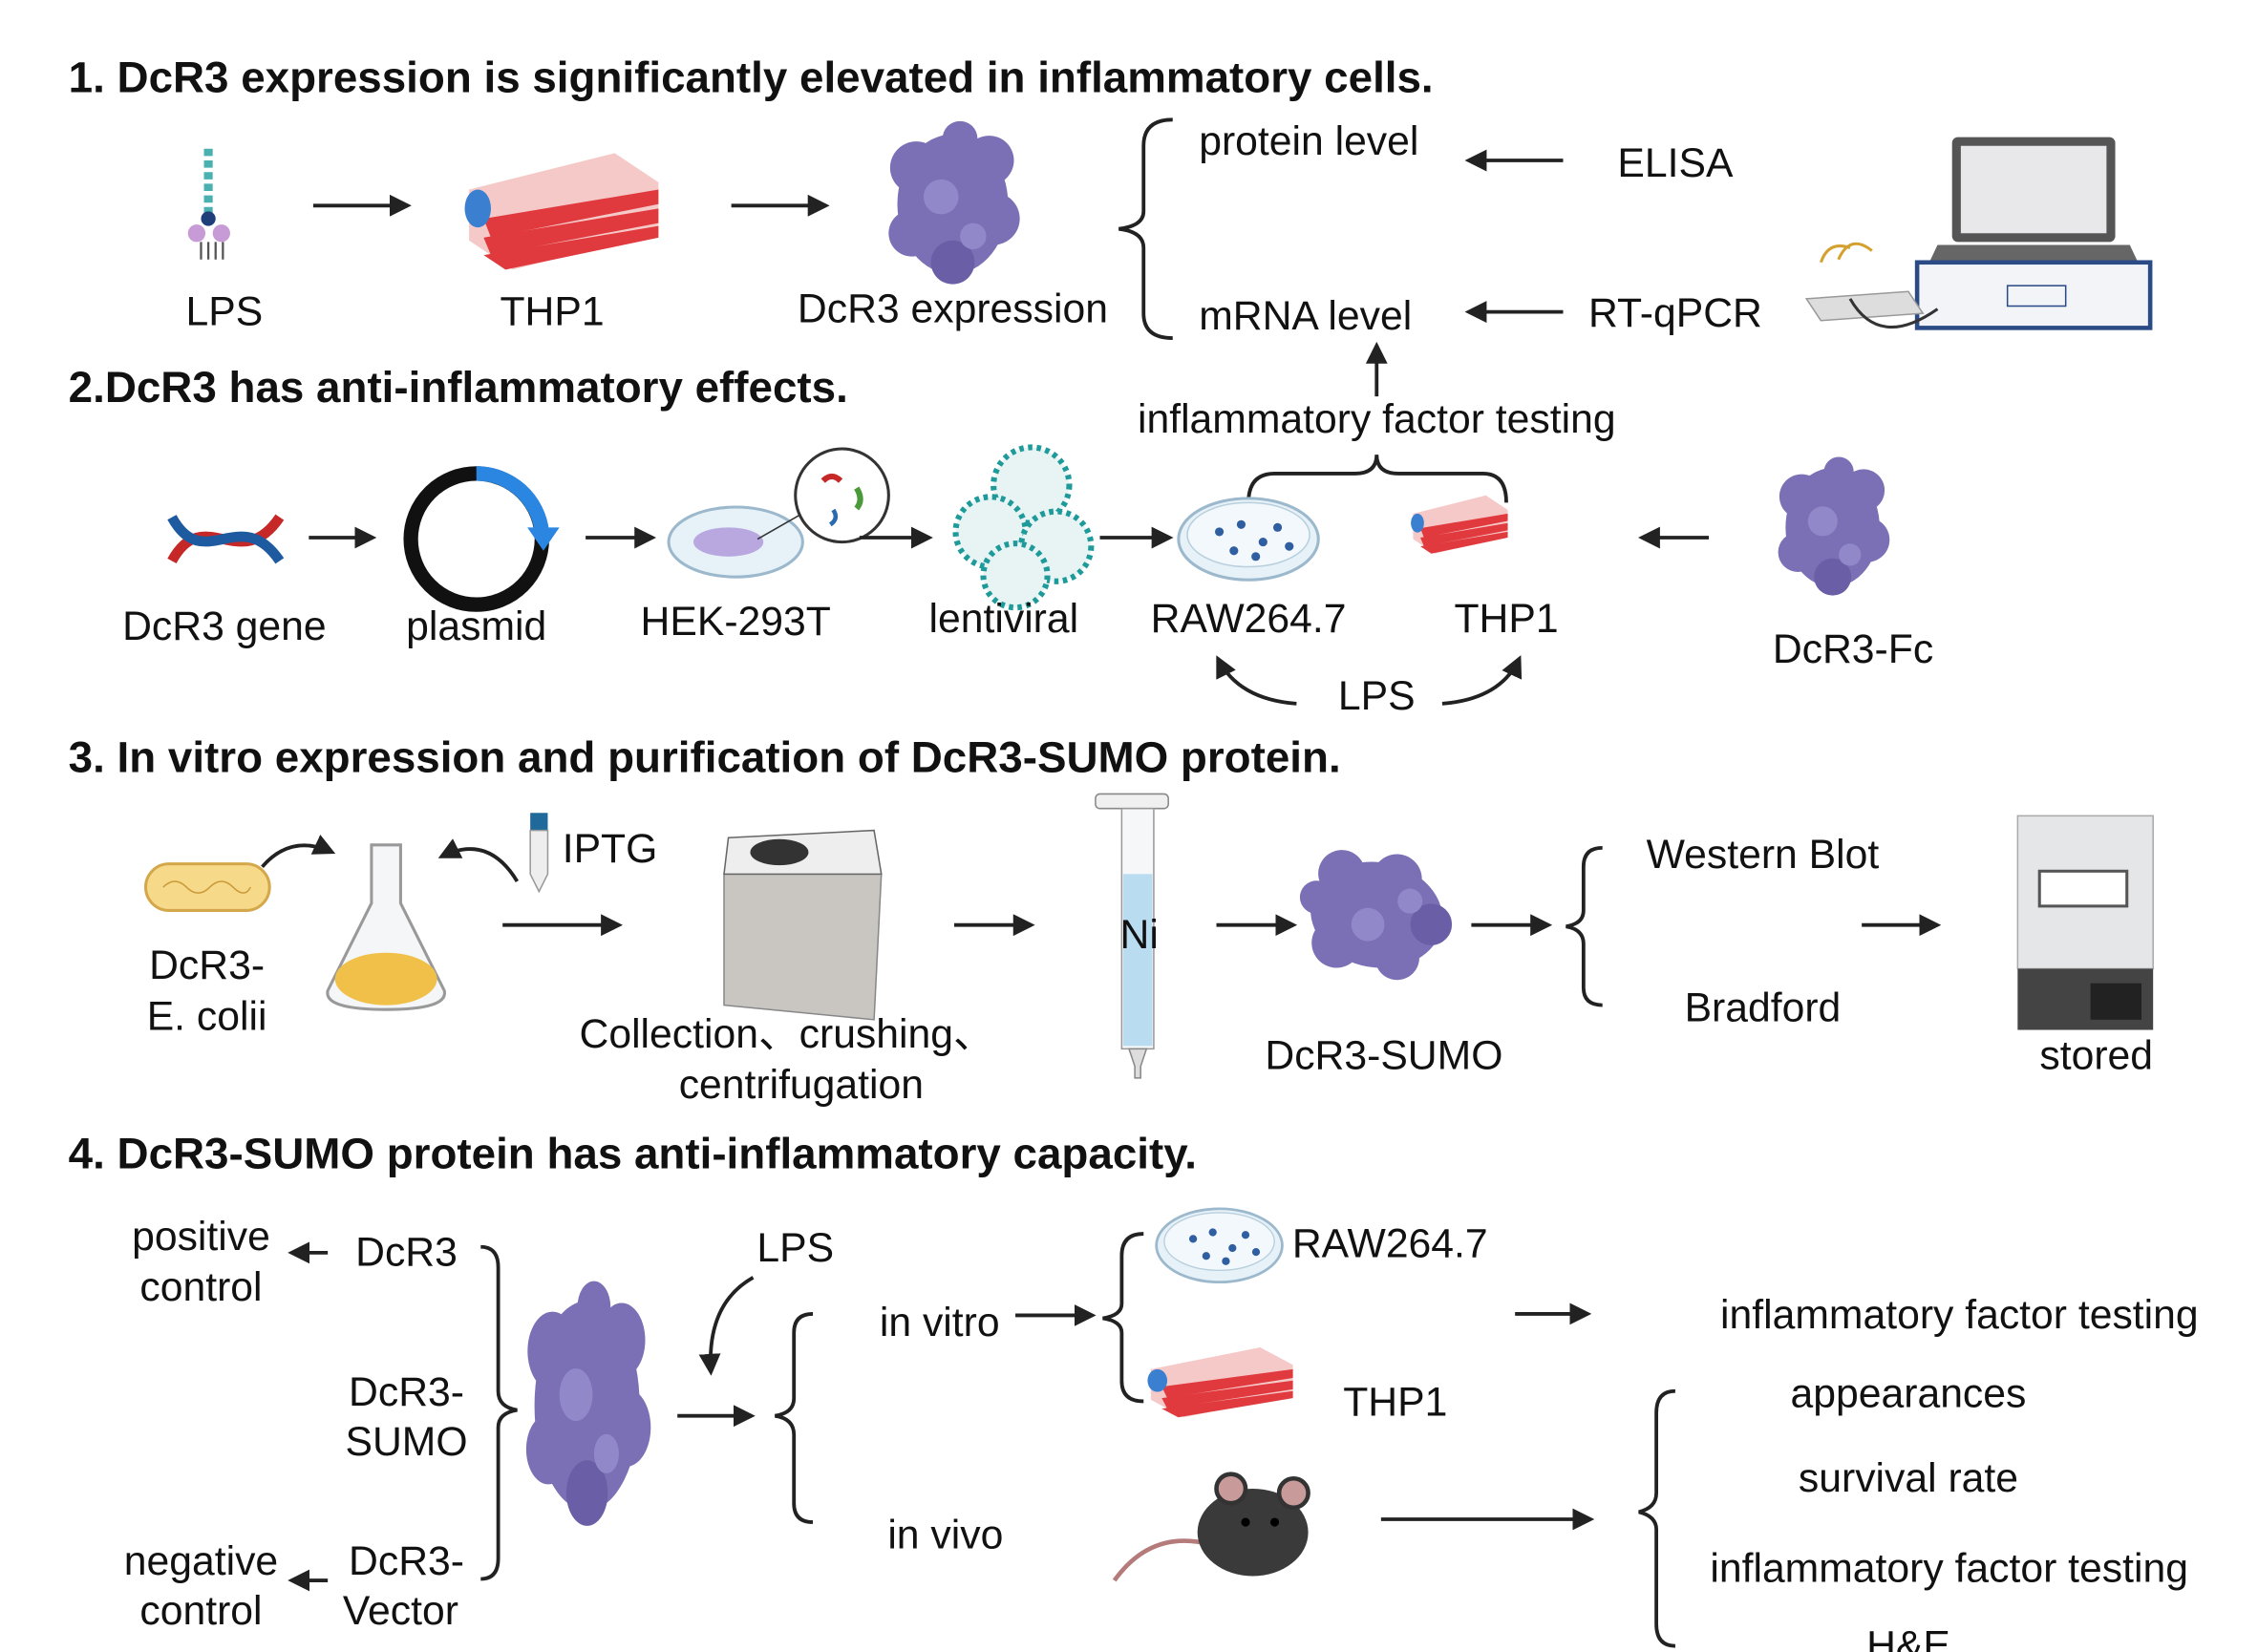  Describe the element at coordinates (2085, 922) in the screenshot. I see `freezer-icon` at that location.